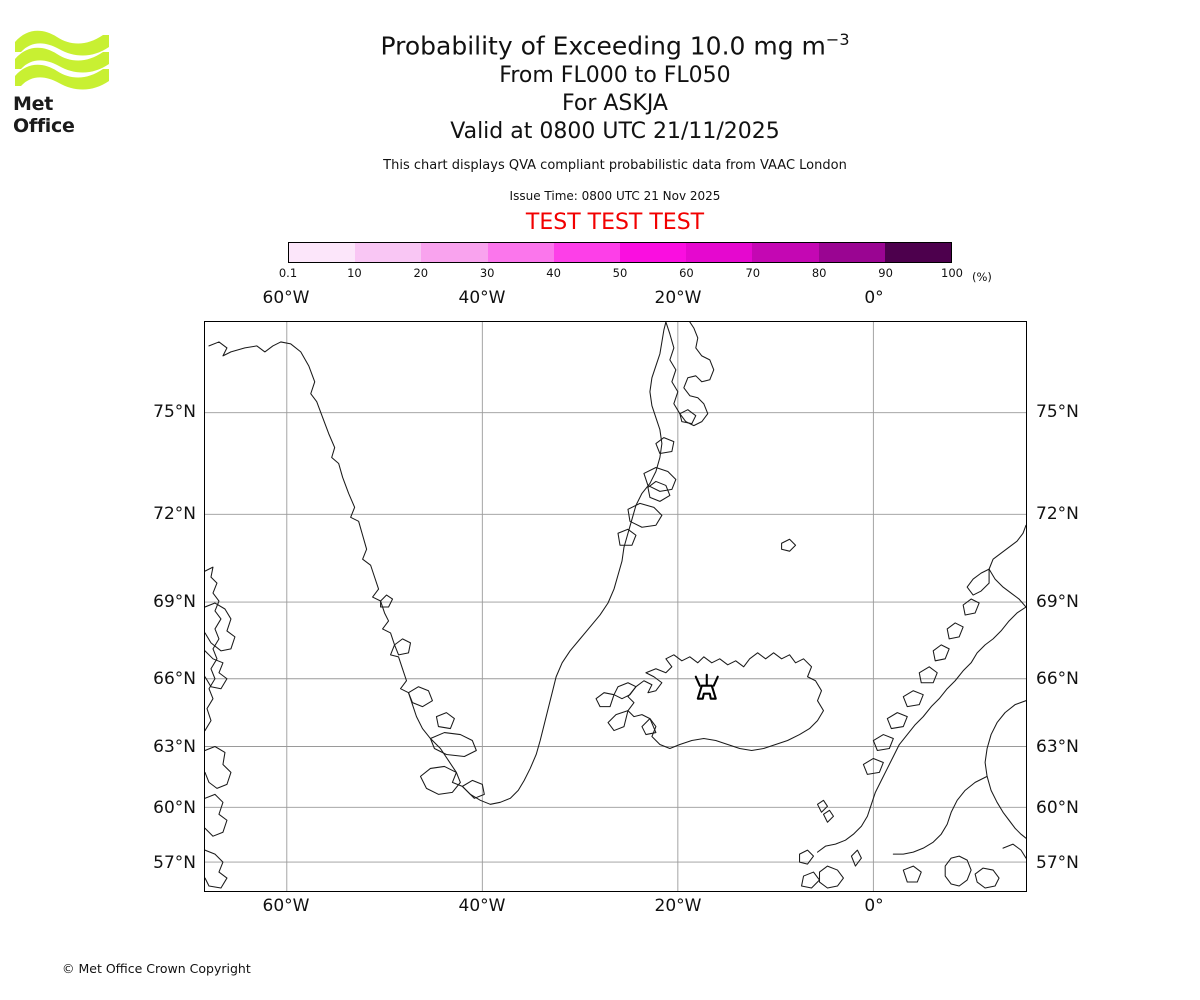 The width and height of the screenshot is (1200, 1000). I want to click on lat-label-left-4: 63°N, so click(174, 747).